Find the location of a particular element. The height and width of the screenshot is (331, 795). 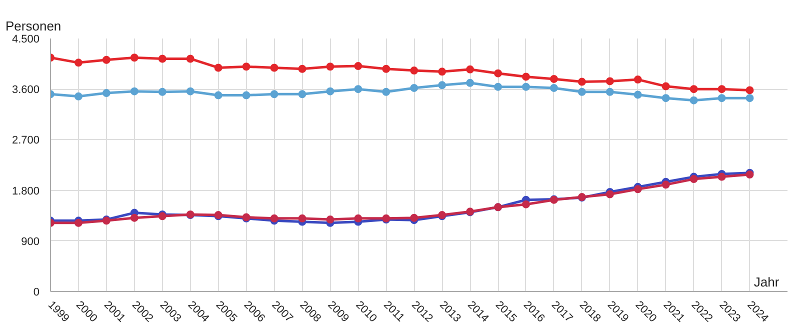

y-tick-label: 3.600 is located at coordinates (26, 90).